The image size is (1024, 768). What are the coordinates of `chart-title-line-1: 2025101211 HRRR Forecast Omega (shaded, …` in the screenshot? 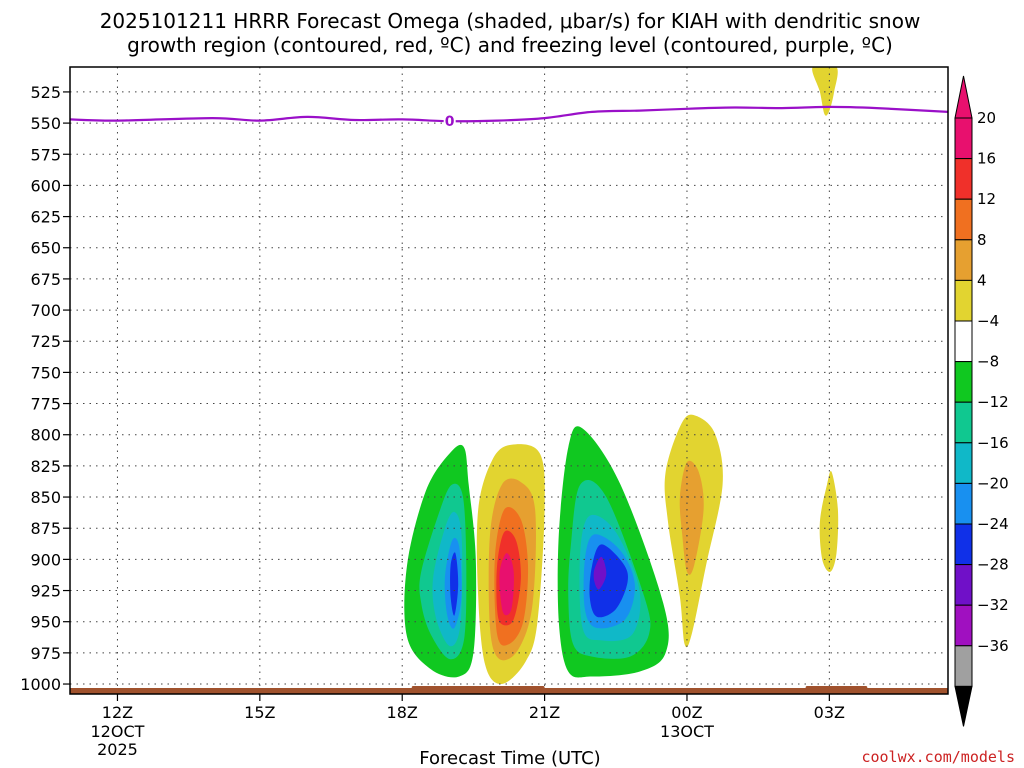 It's located at (510, 21).